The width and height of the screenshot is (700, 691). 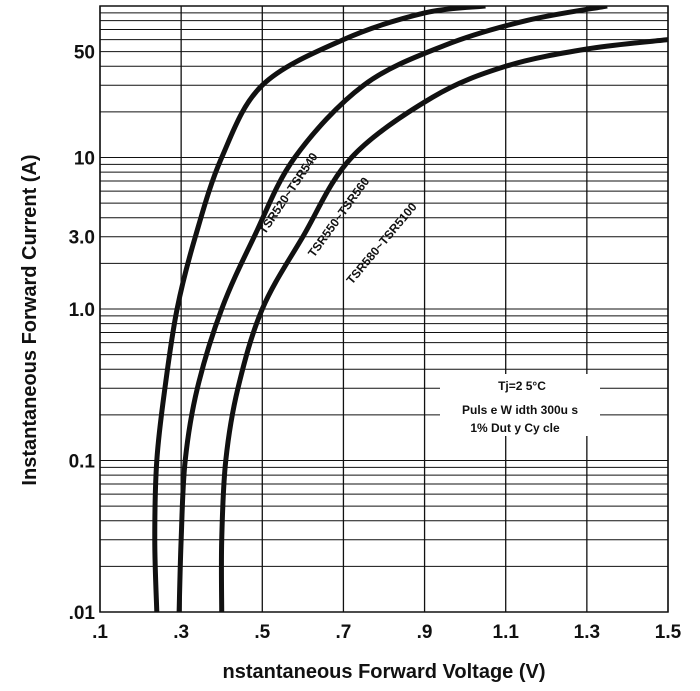 What do you see at coordinates (262, 632) in the screenshot?
I see `x-tick-label: .5` at bounding box center [262, 632].